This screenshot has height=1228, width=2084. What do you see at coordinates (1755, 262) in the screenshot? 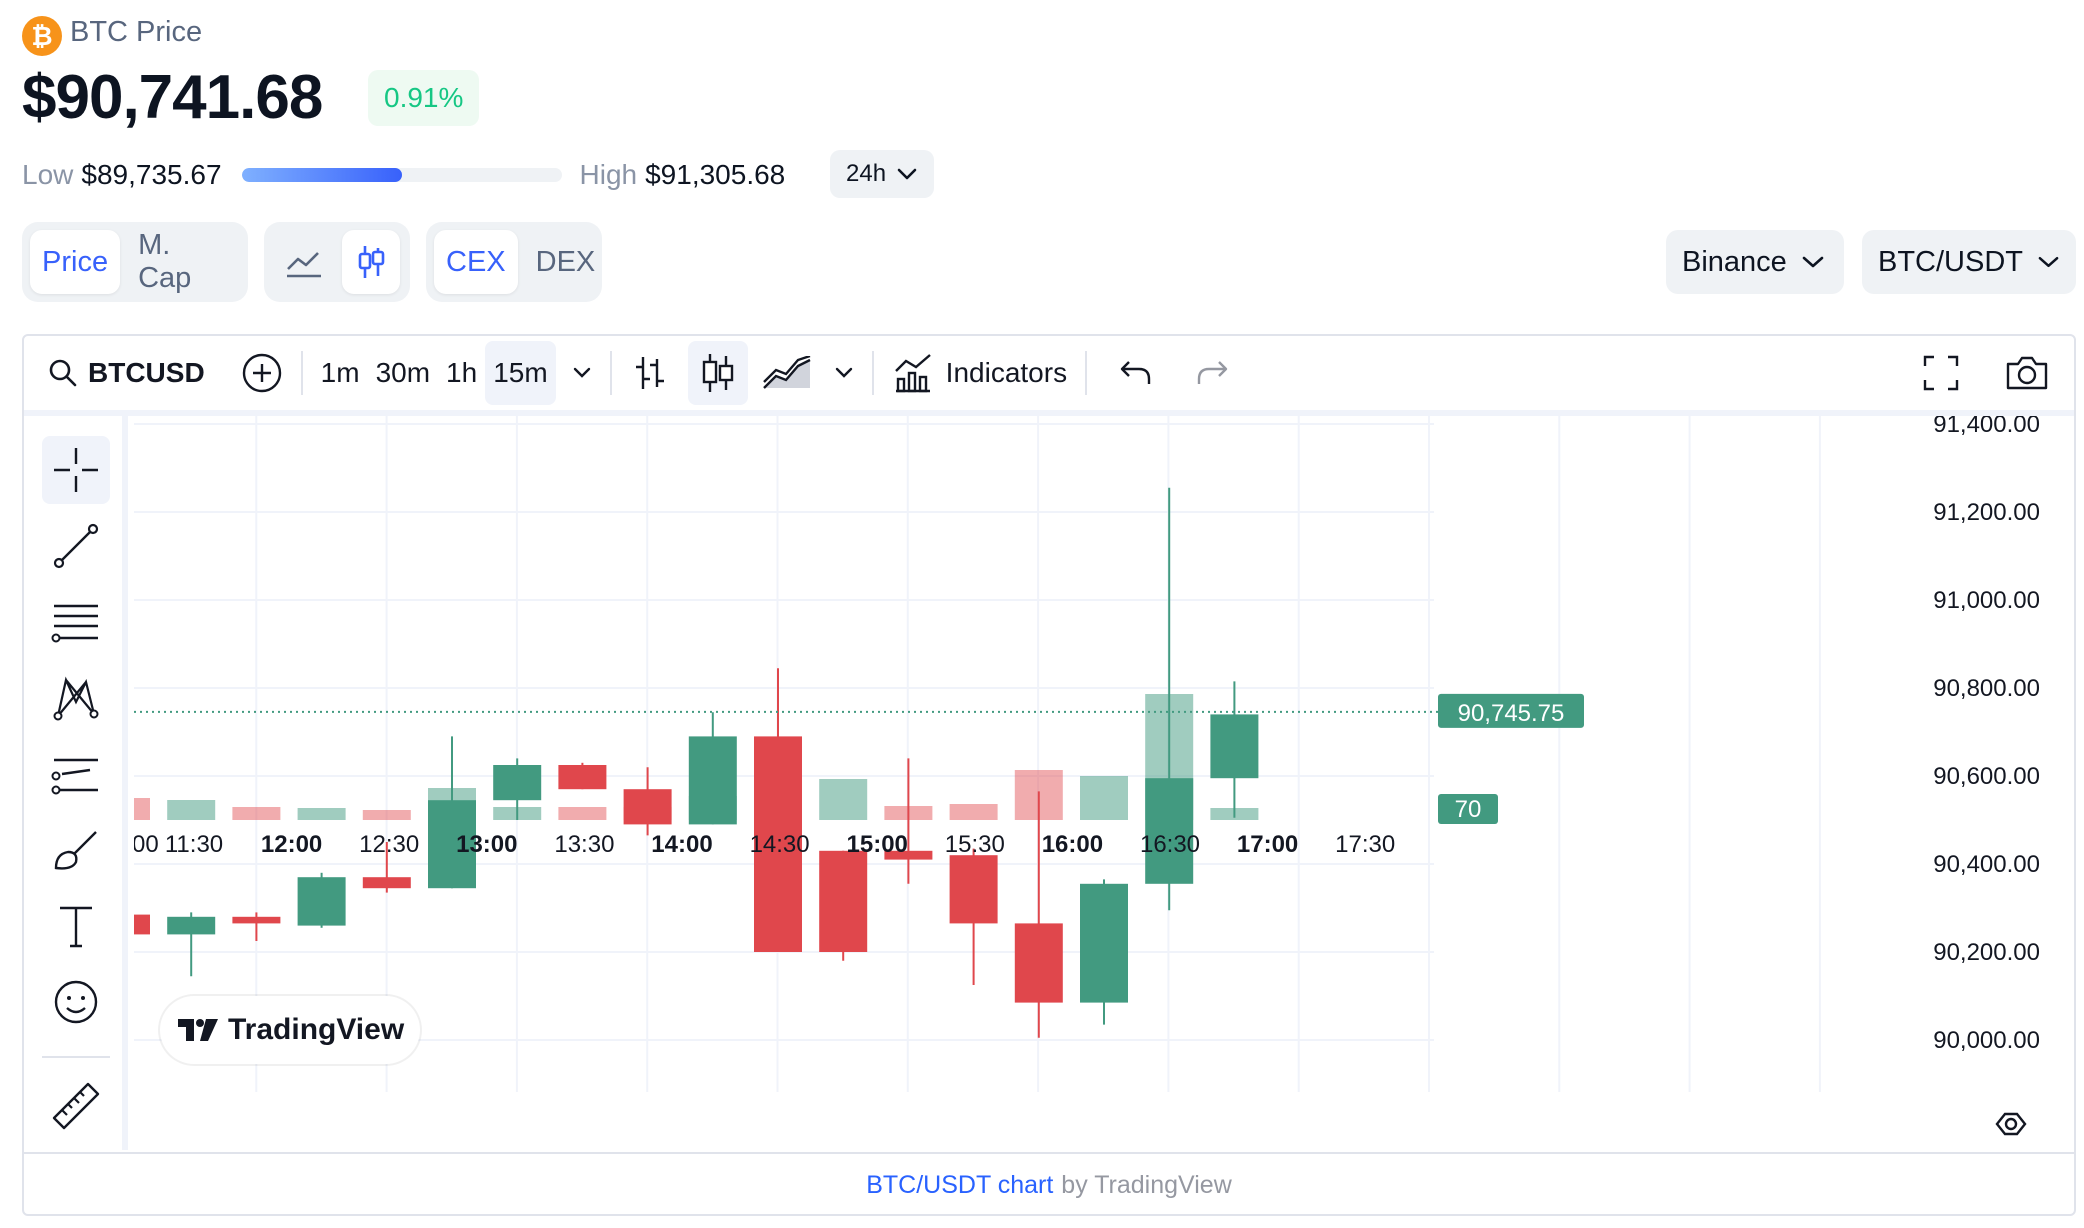
I see `exchange-dropdown: Binance` at bounding box center [1755, 262].